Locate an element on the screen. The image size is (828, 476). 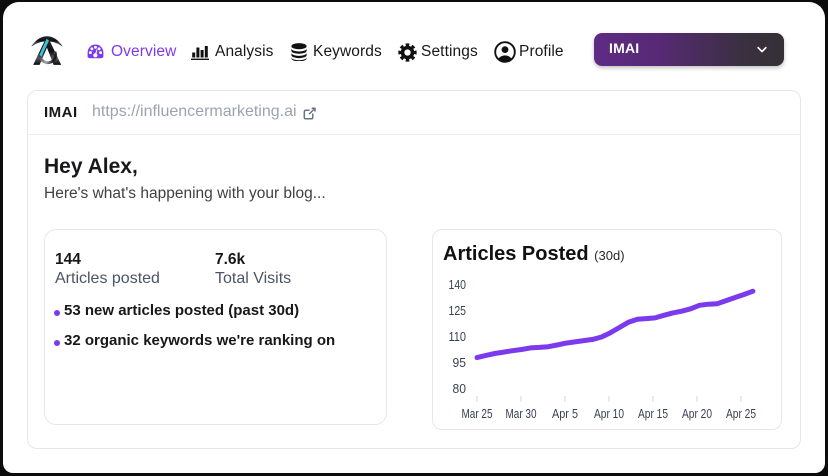
svg-text: Apr 10 is located at coordinates (609, 413).